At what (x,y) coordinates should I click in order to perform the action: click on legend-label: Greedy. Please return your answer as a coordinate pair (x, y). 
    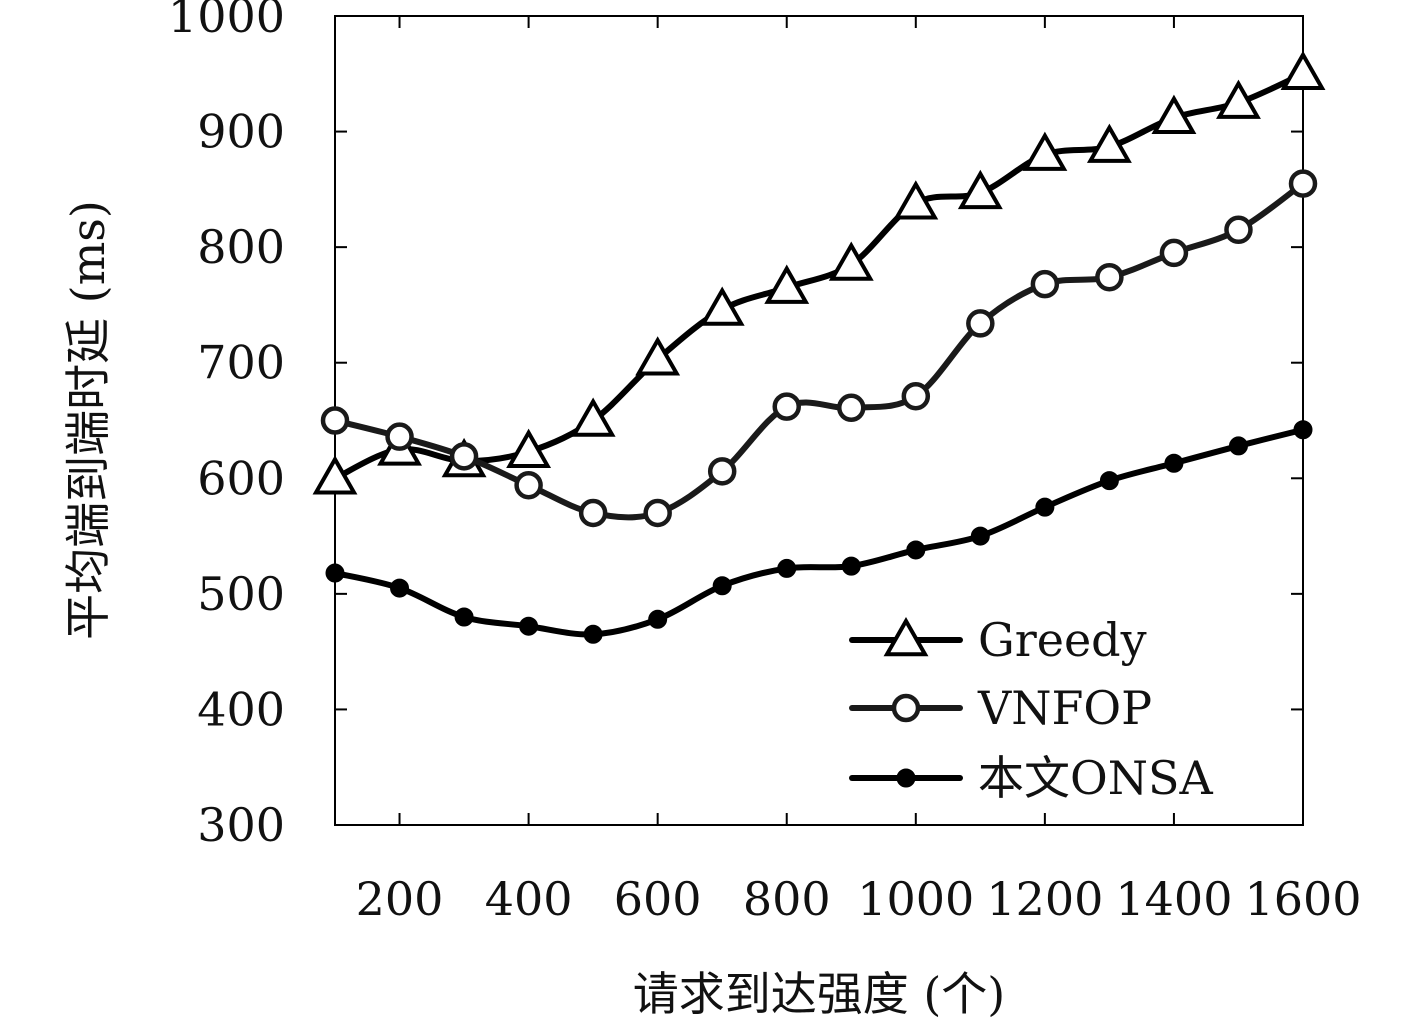
    Looking at the image, I should click on (1062, 640).